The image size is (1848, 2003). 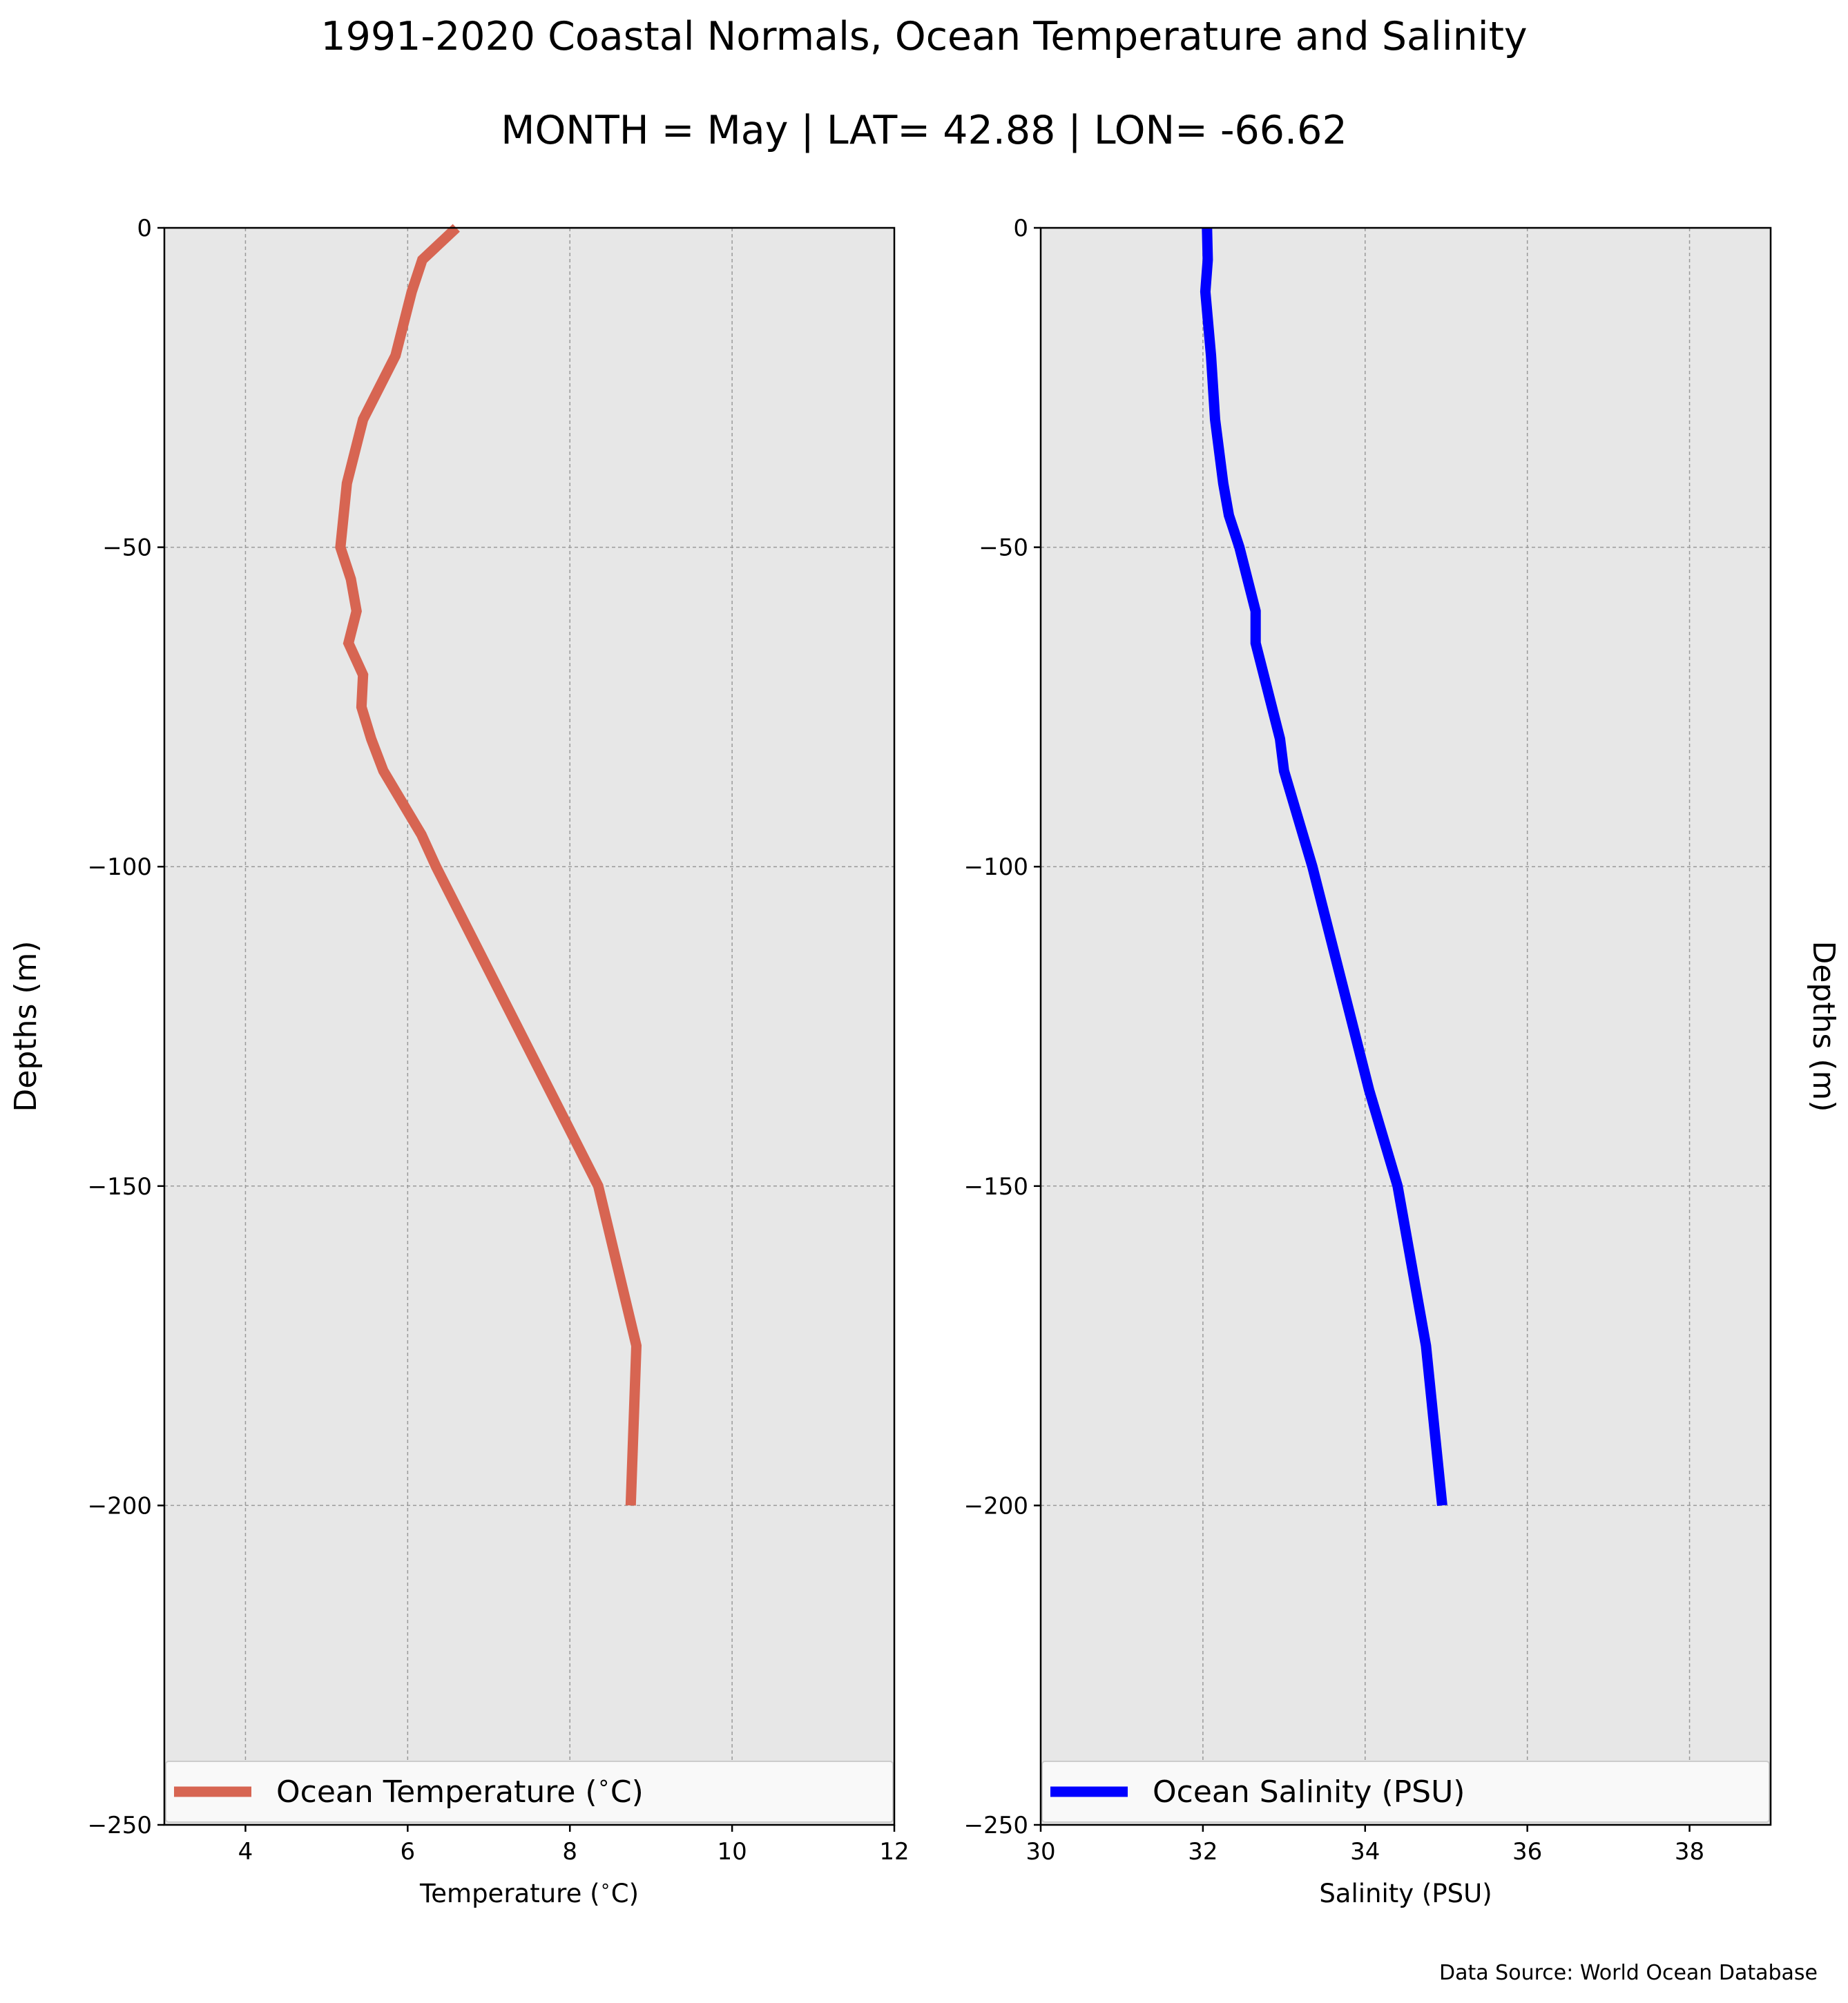 I want to click on panel-1-legend-label: Ocean Temperature (∘C), so click(x=460, y=1790).